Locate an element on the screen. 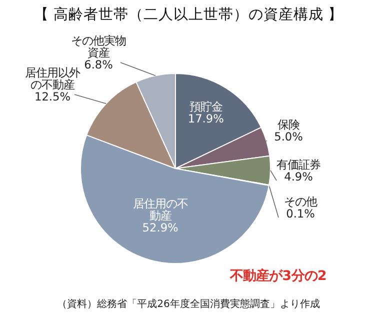 The height and width of the screenshot is (330, 376). data-label: 5.0% is located at coordinates (289, 137).